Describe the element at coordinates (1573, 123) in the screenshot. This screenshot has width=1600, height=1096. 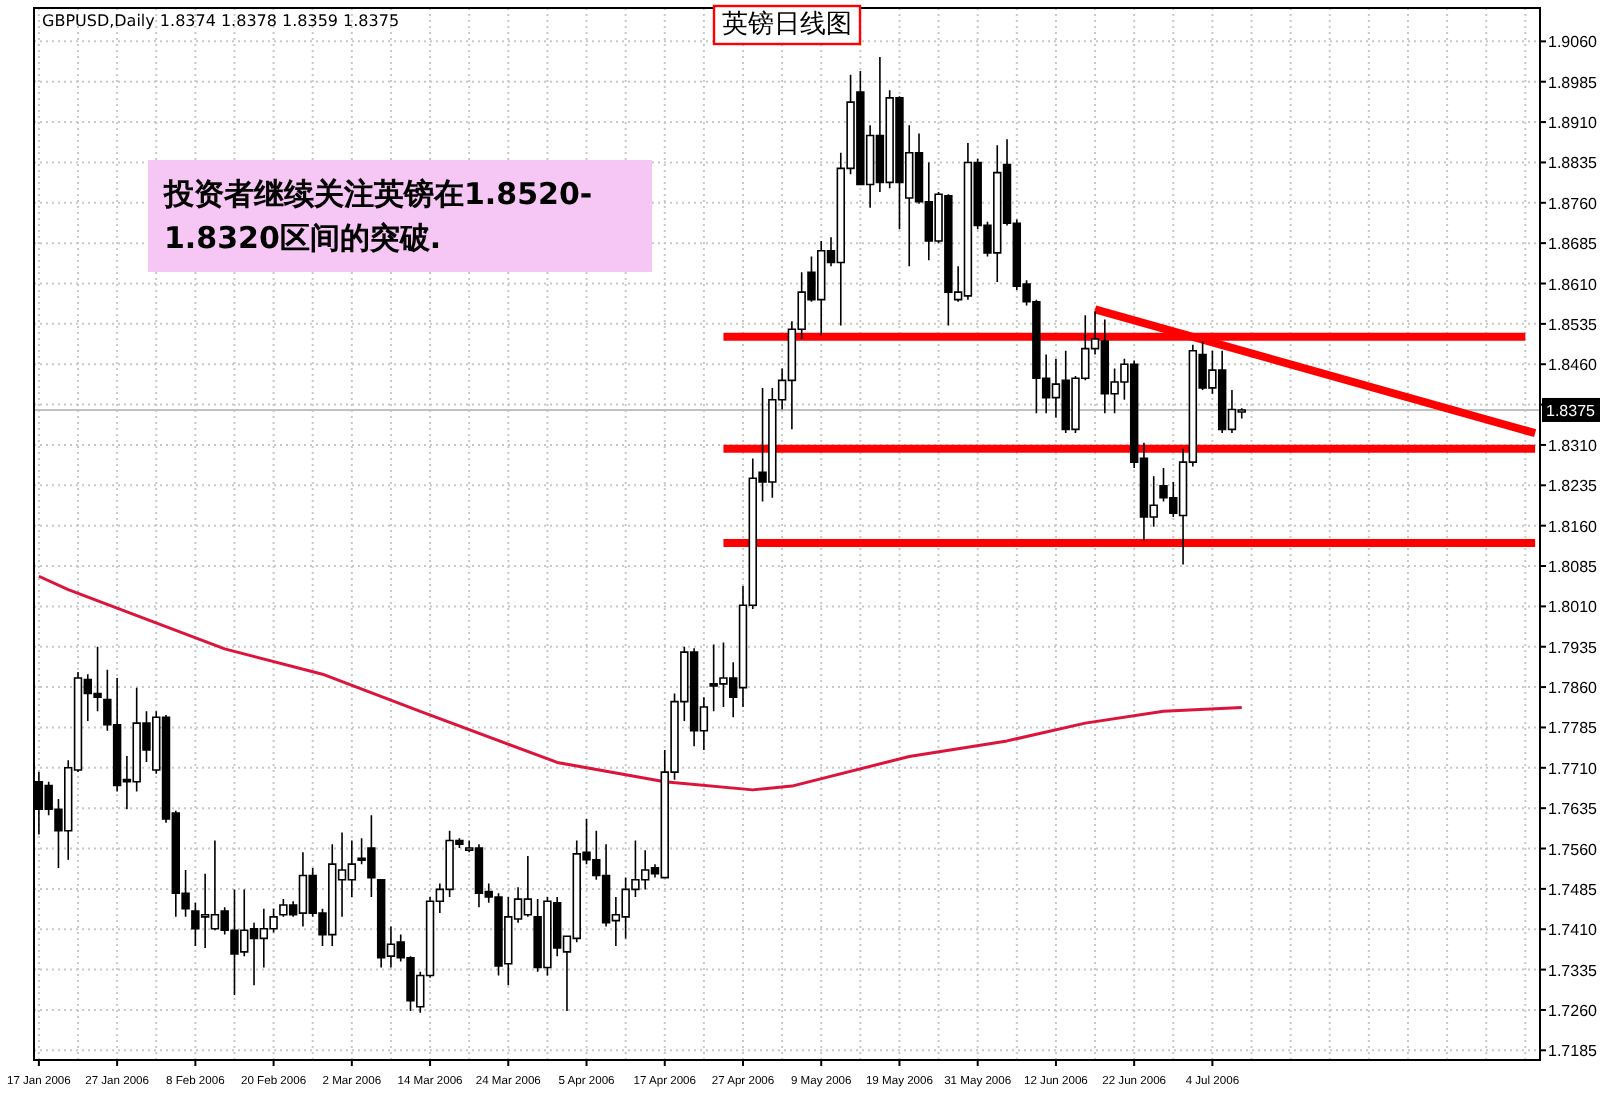
I see `y-tick-label: 1.8910` at that location.